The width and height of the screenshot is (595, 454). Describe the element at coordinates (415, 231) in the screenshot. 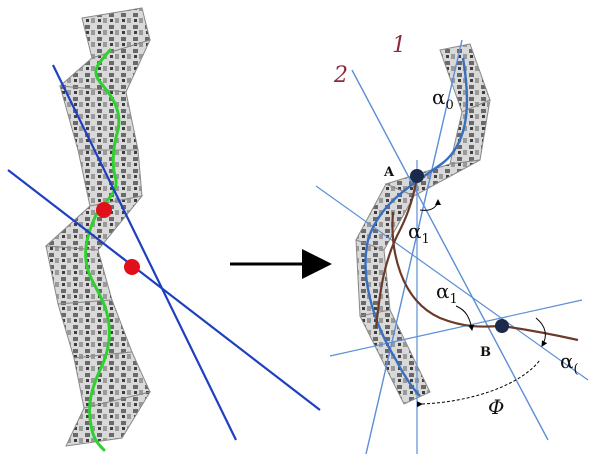

I see `alpha-1-upper-label: α` at that location.